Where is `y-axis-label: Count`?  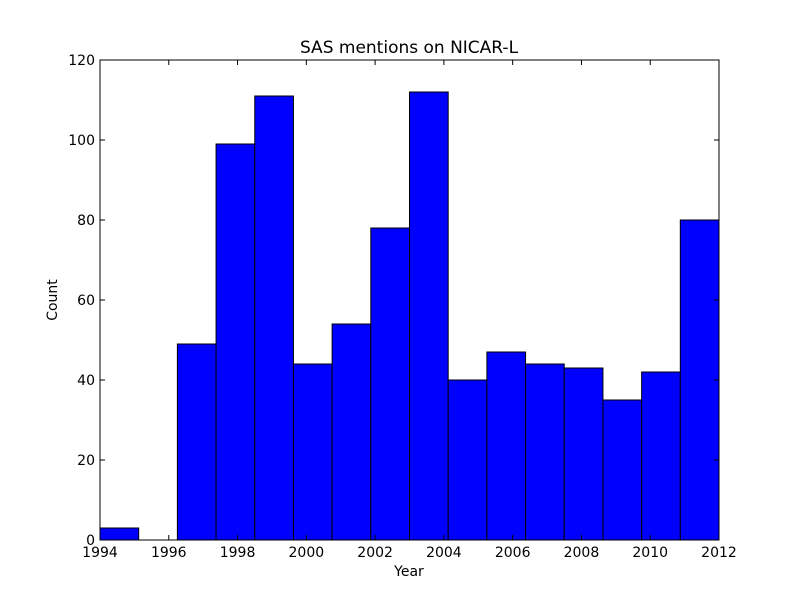 y-axis-label: Count is located at coordinates (53, 300).